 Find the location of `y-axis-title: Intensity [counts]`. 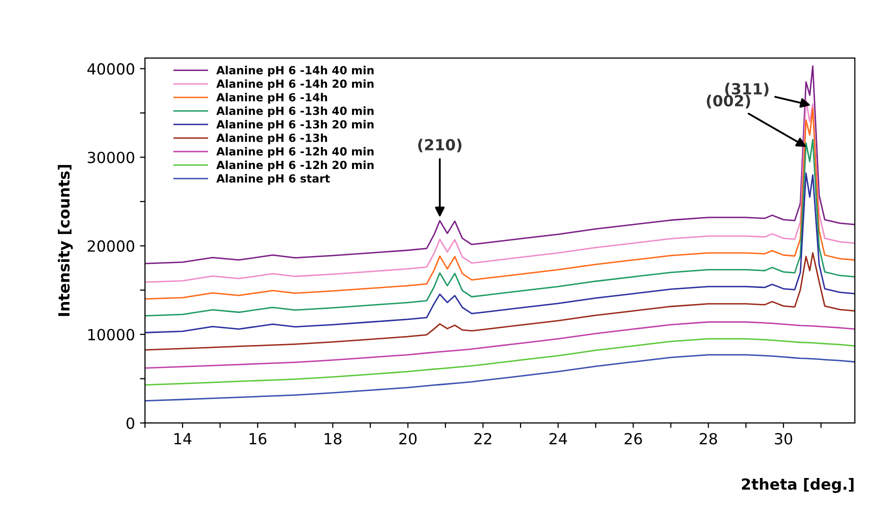

y-axis-title: Intensity [counts] is located at coordinates (65, 240).